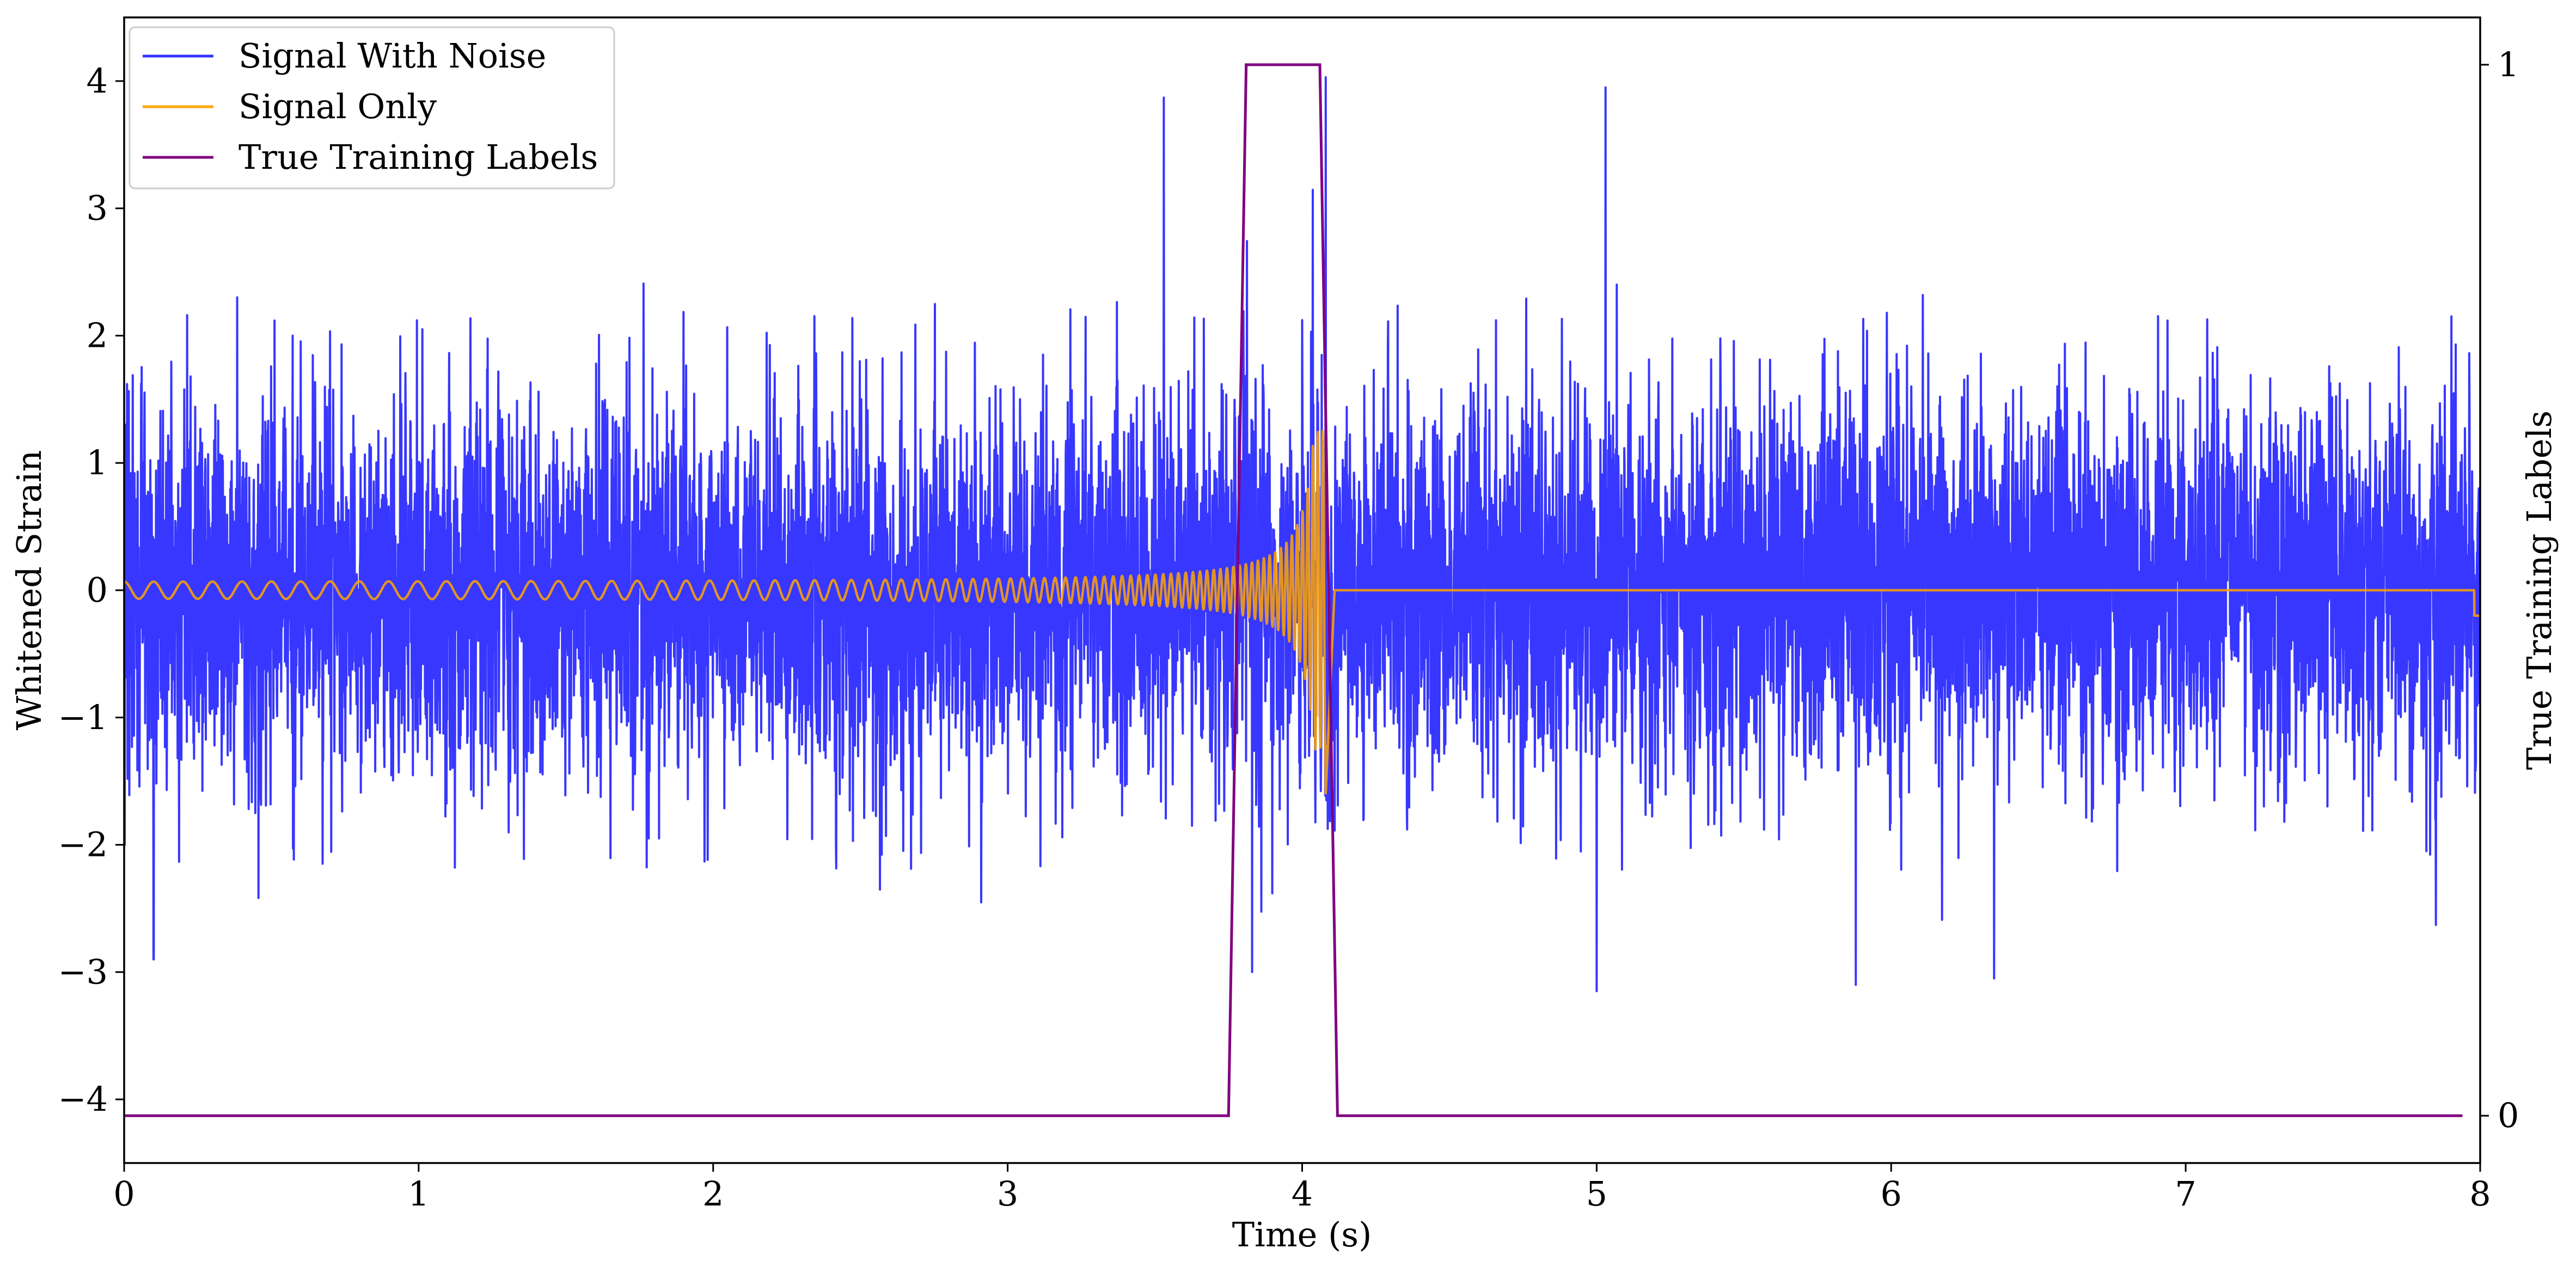 This screenshot has height=1273, width=2576. I want to click on x-axis: 0 1 2 3 4 5 6 7 8, so click(1302, 1189).